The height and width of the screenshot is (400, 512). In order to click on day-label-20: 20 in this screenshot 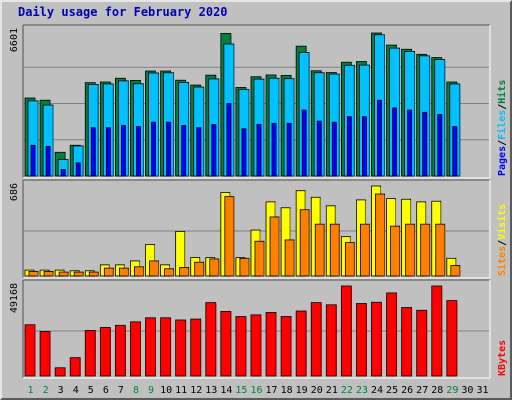, I will do `click(317, 390)`.